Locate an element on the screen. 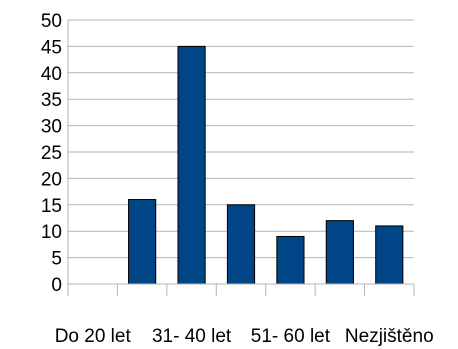 The width and height of the screenshot is (458, 349). x-tick-label: 31- 40 let is located at coordinates (192, 336).